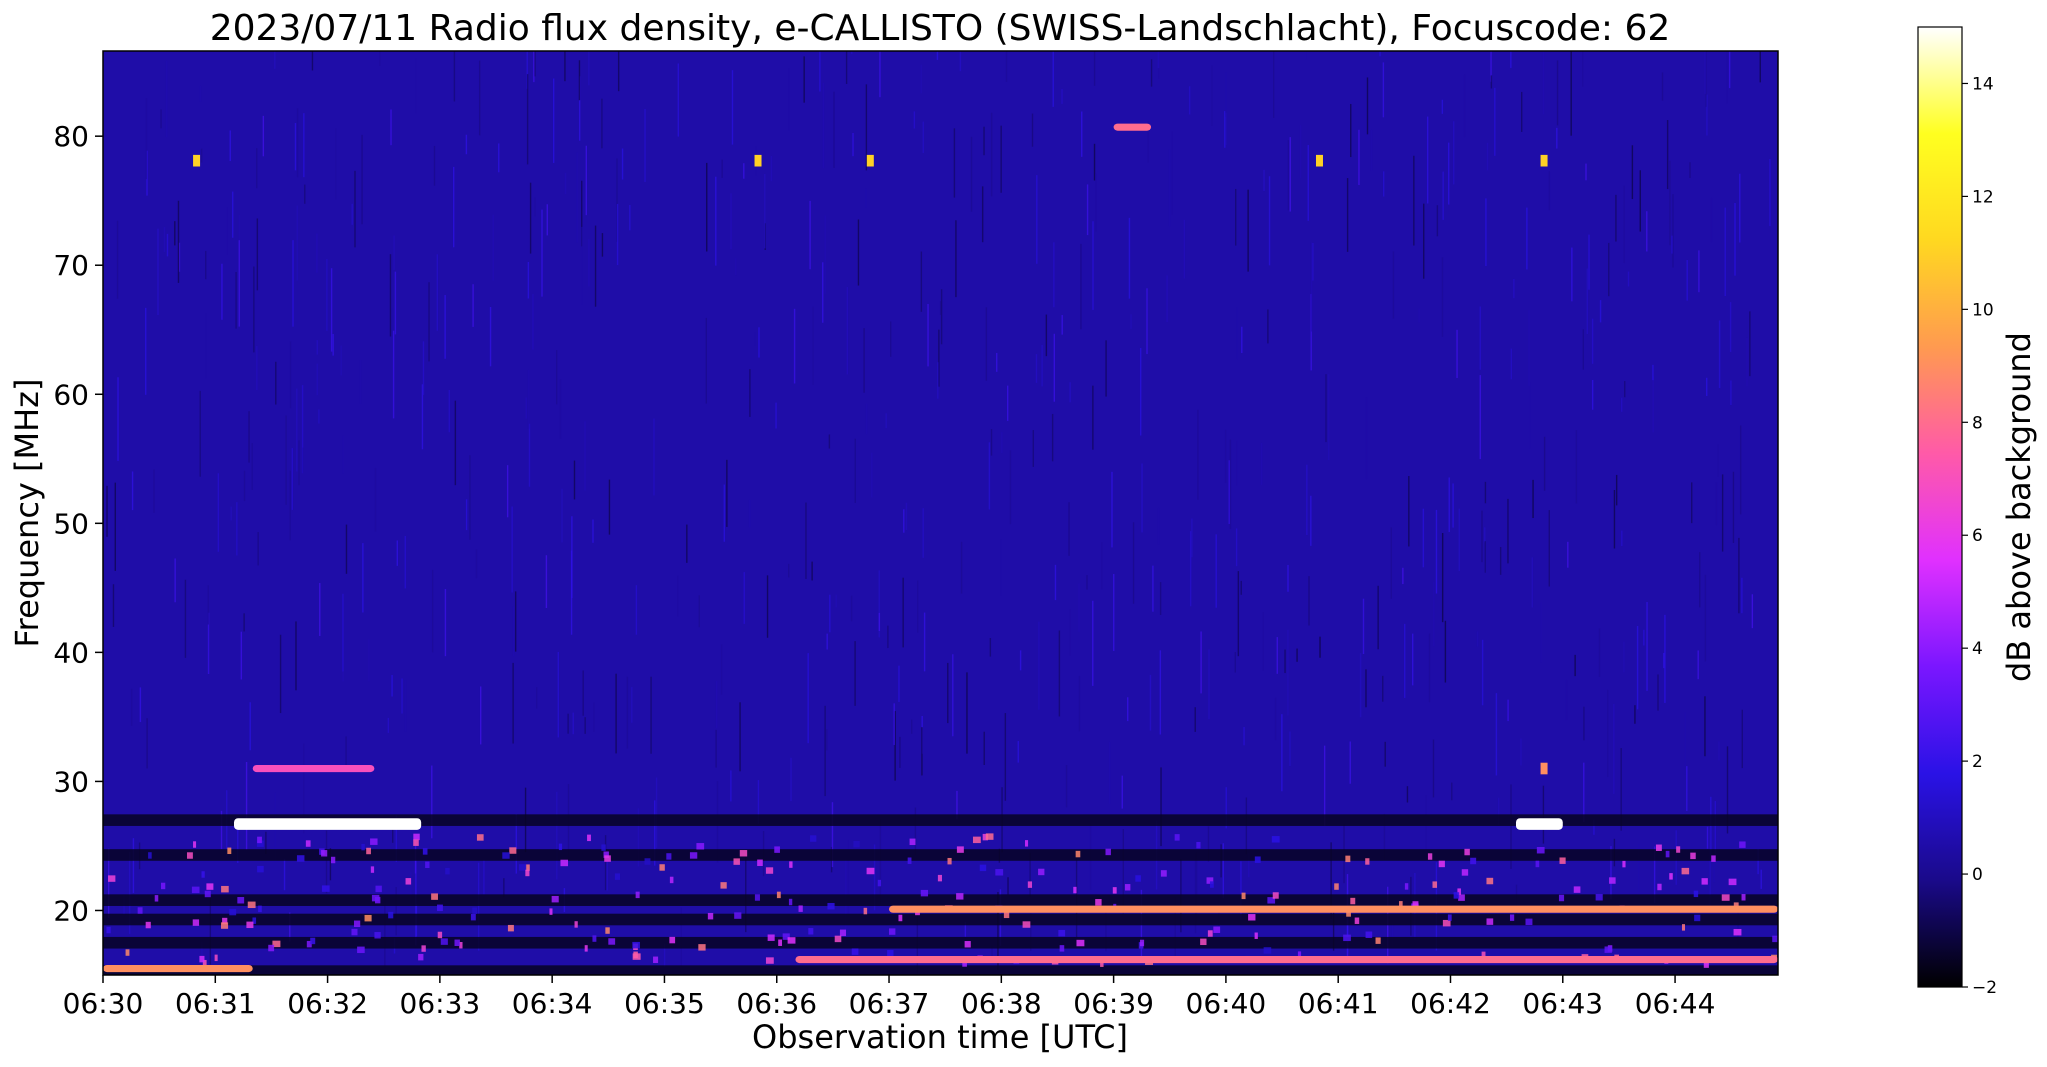 The width and height of the screenshot is (2047, 1067). What do you see at coordinates (71, 265) in the screenshot?
I see `y-tick-label: 70` at bounding box center [71, 265].